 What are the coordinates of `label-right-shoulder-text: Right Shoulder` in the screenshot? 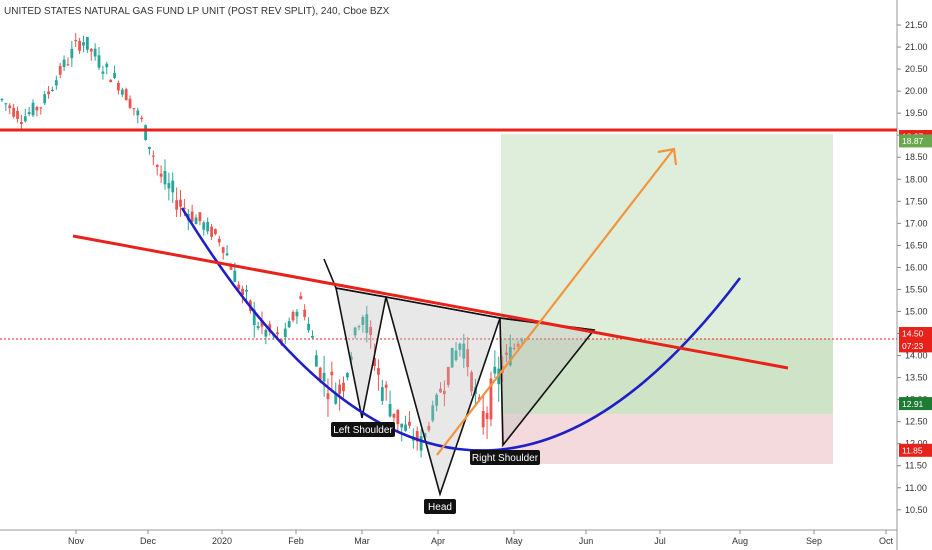 It's located at (505, 458).